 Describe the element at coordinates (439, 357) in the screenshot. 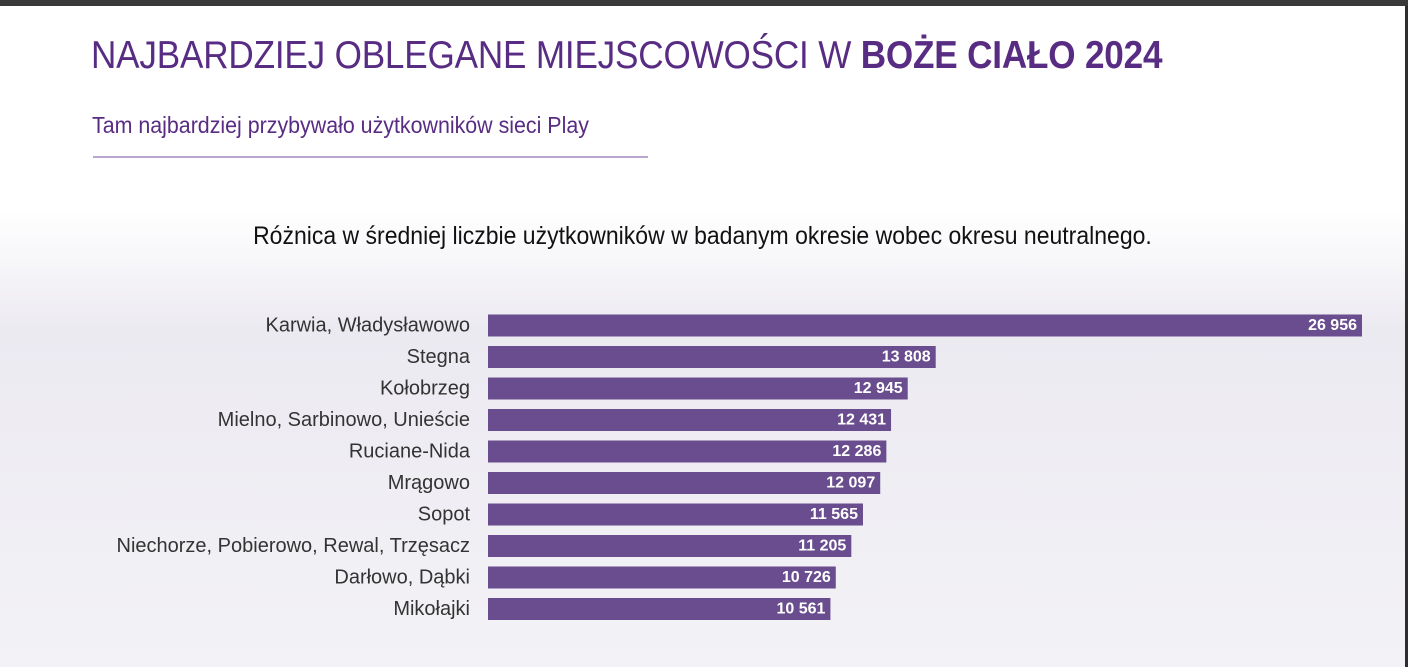

I see `category-label: Stegna` at that location.